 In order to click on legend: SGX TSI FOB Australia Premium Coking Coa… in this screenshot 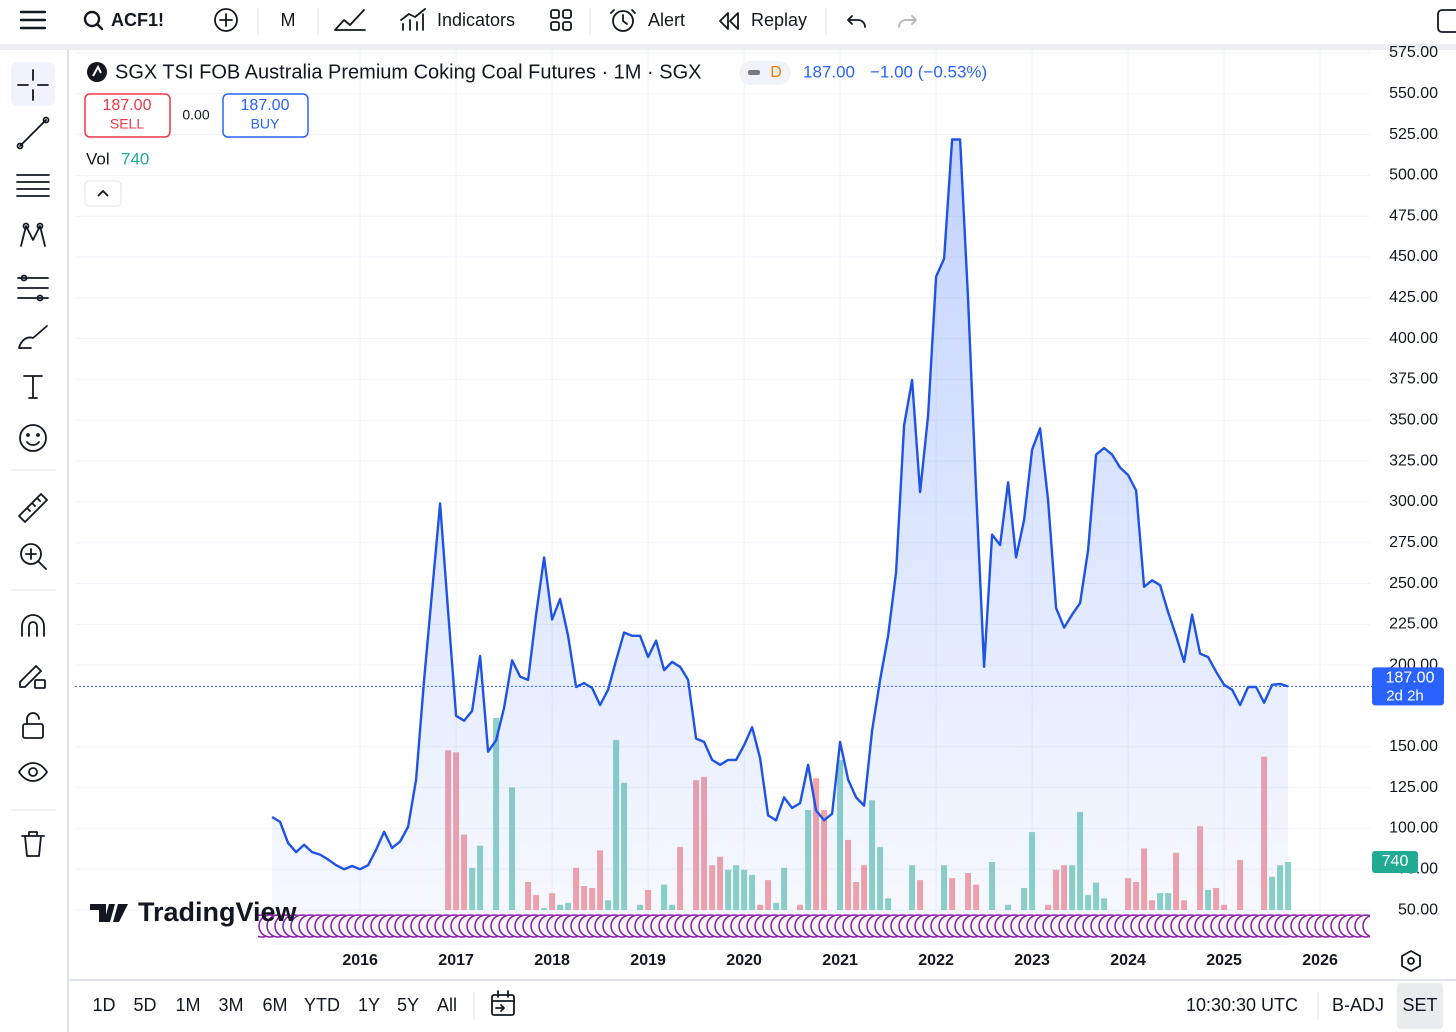, I will do `click(535, 134)`.